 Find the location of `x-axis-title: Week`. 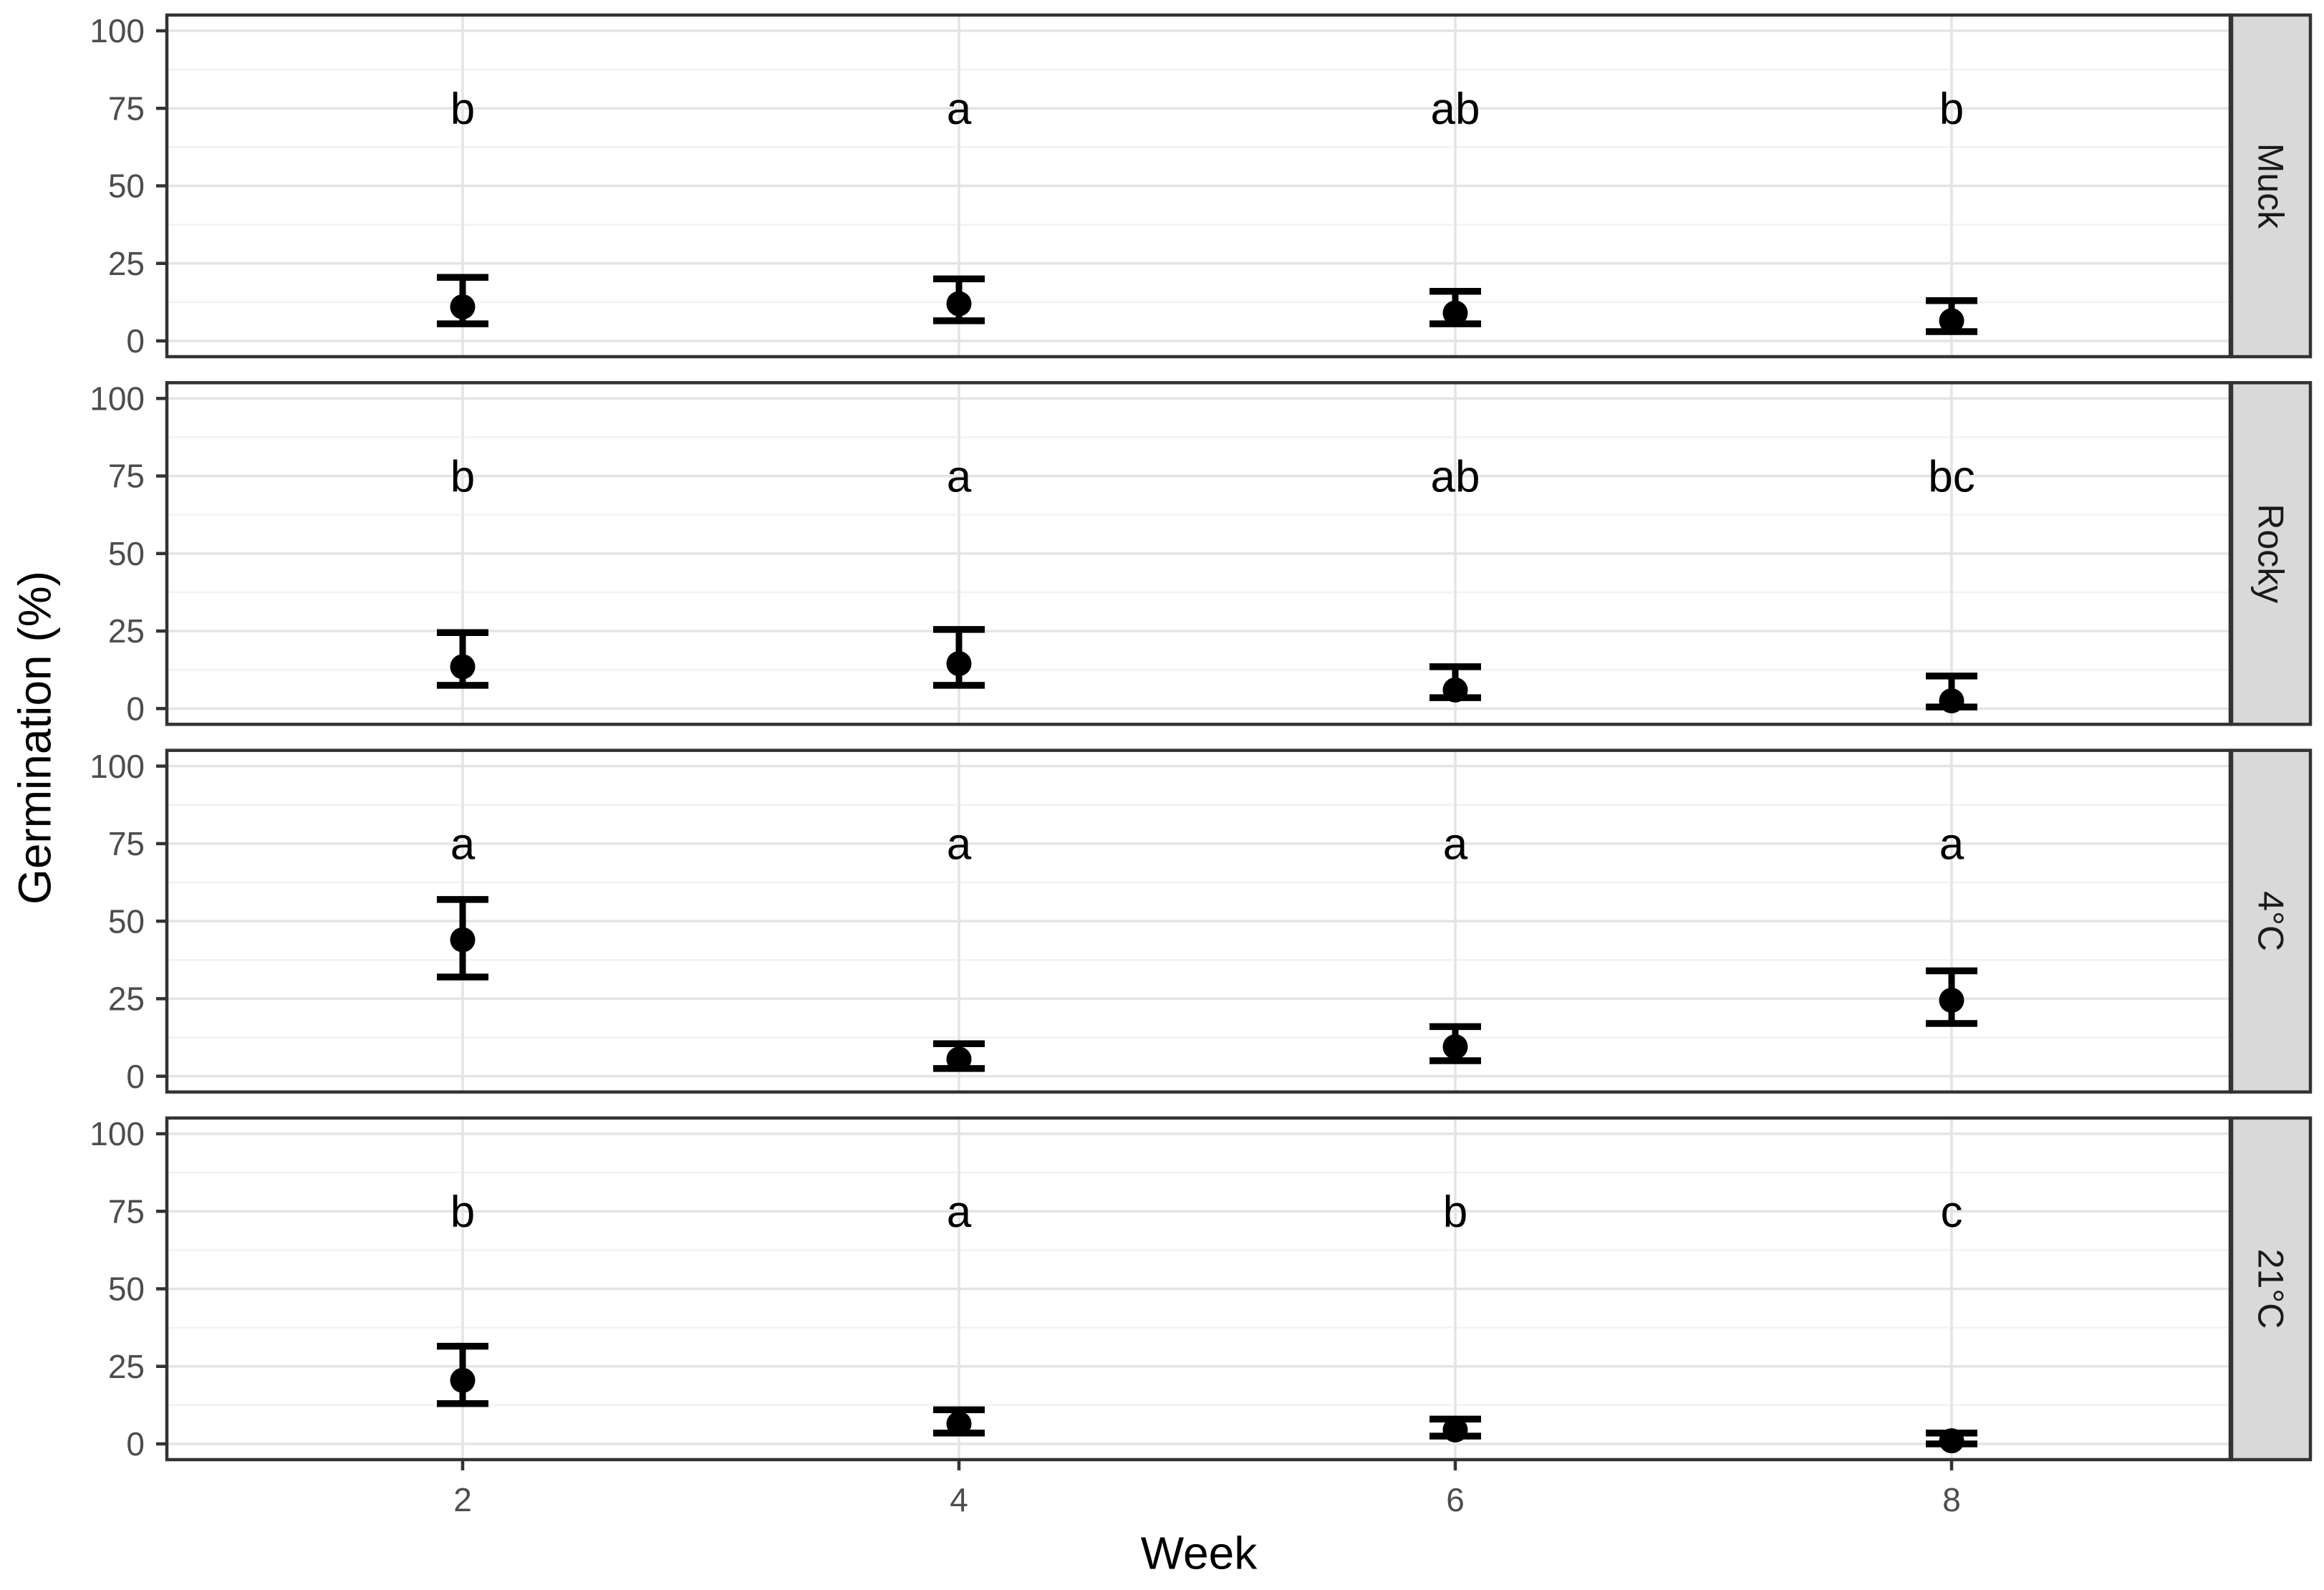

x-axis-title: Week is located at coordinates (1199, 1553).